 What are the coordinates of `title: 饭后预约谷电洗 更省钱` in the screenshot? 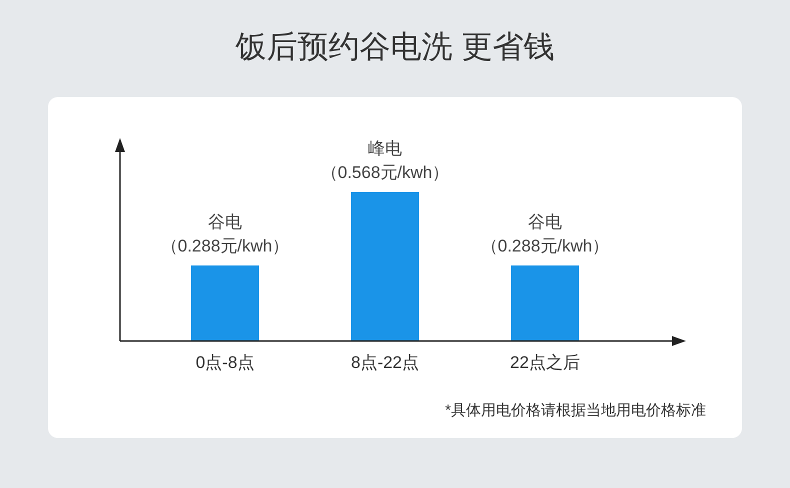 It's located at (395, 46).